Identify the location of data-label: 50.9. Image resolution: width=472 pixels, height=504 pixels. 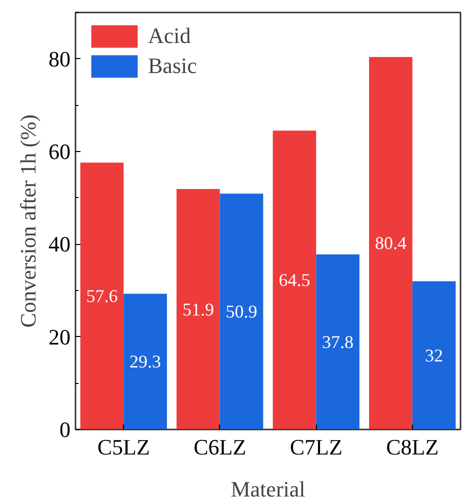
(242, 312).